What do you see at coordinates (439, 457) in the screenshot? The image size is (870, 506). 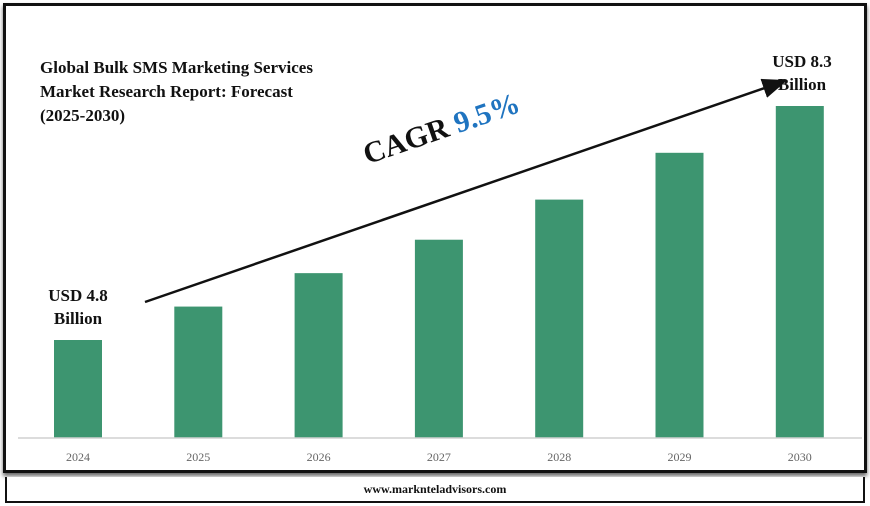 I see `x-tick-label: 2027` at bounding box center [439, 457].